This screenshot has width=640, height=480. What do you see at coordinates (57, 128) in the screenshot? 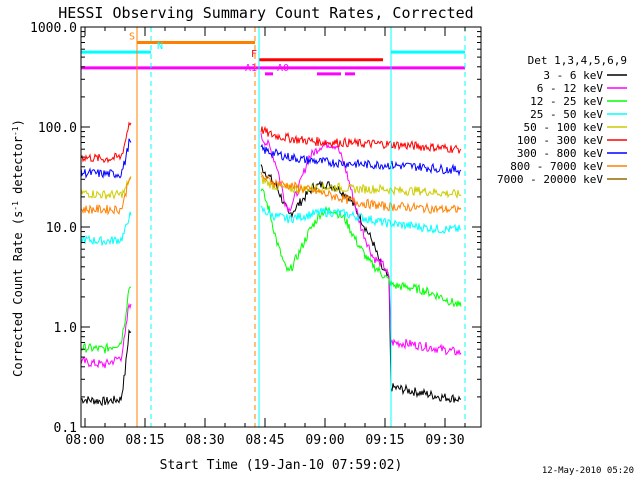
I see `y-tick-label-3: 100.0` at bounding box center [57, 128].